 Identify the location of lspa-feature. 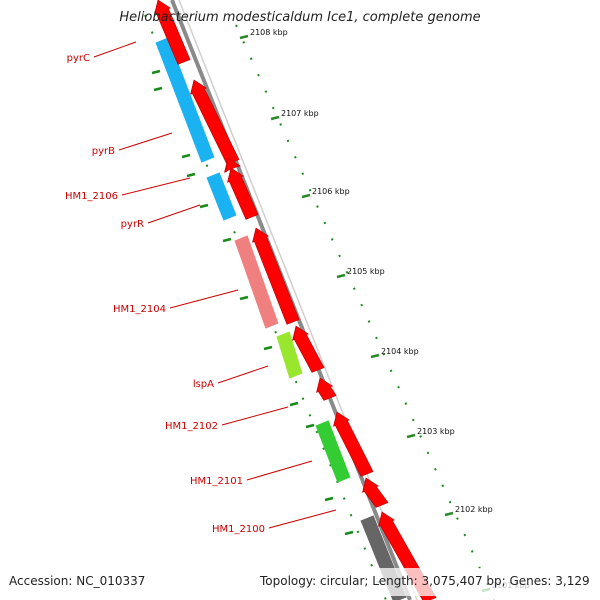
(289, 355).